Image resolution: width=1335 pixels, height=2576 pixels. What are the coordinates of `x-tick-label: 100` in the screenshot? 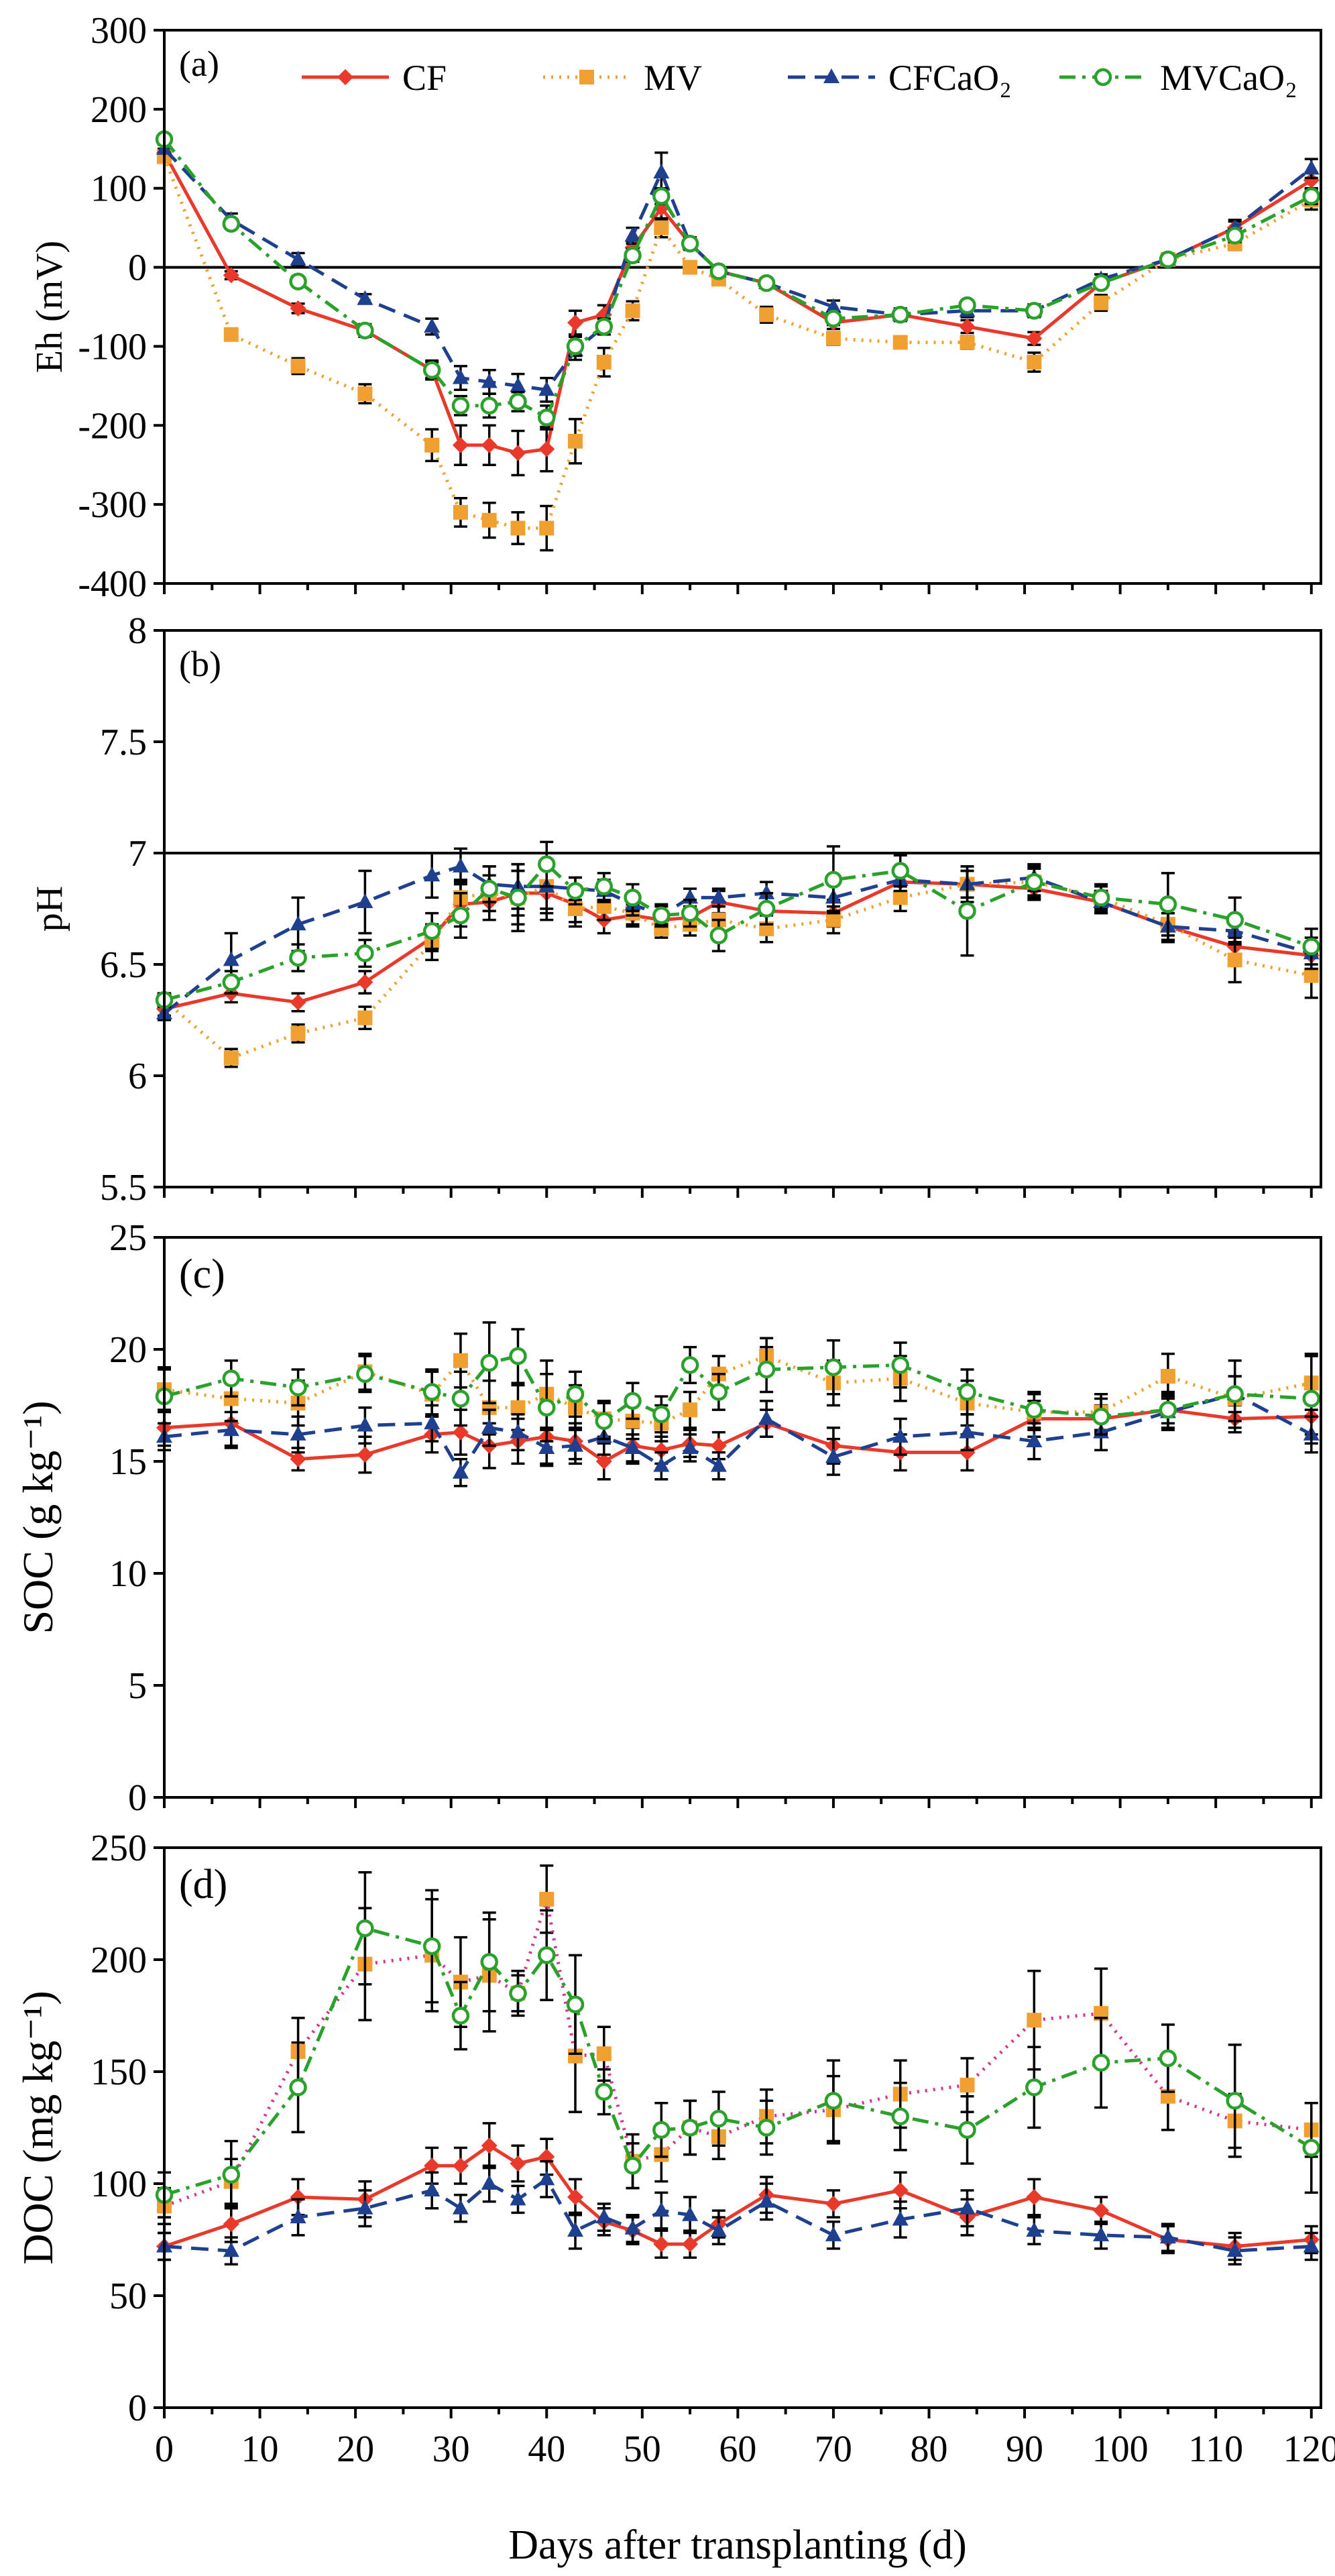 It's located at (1120, 2449).